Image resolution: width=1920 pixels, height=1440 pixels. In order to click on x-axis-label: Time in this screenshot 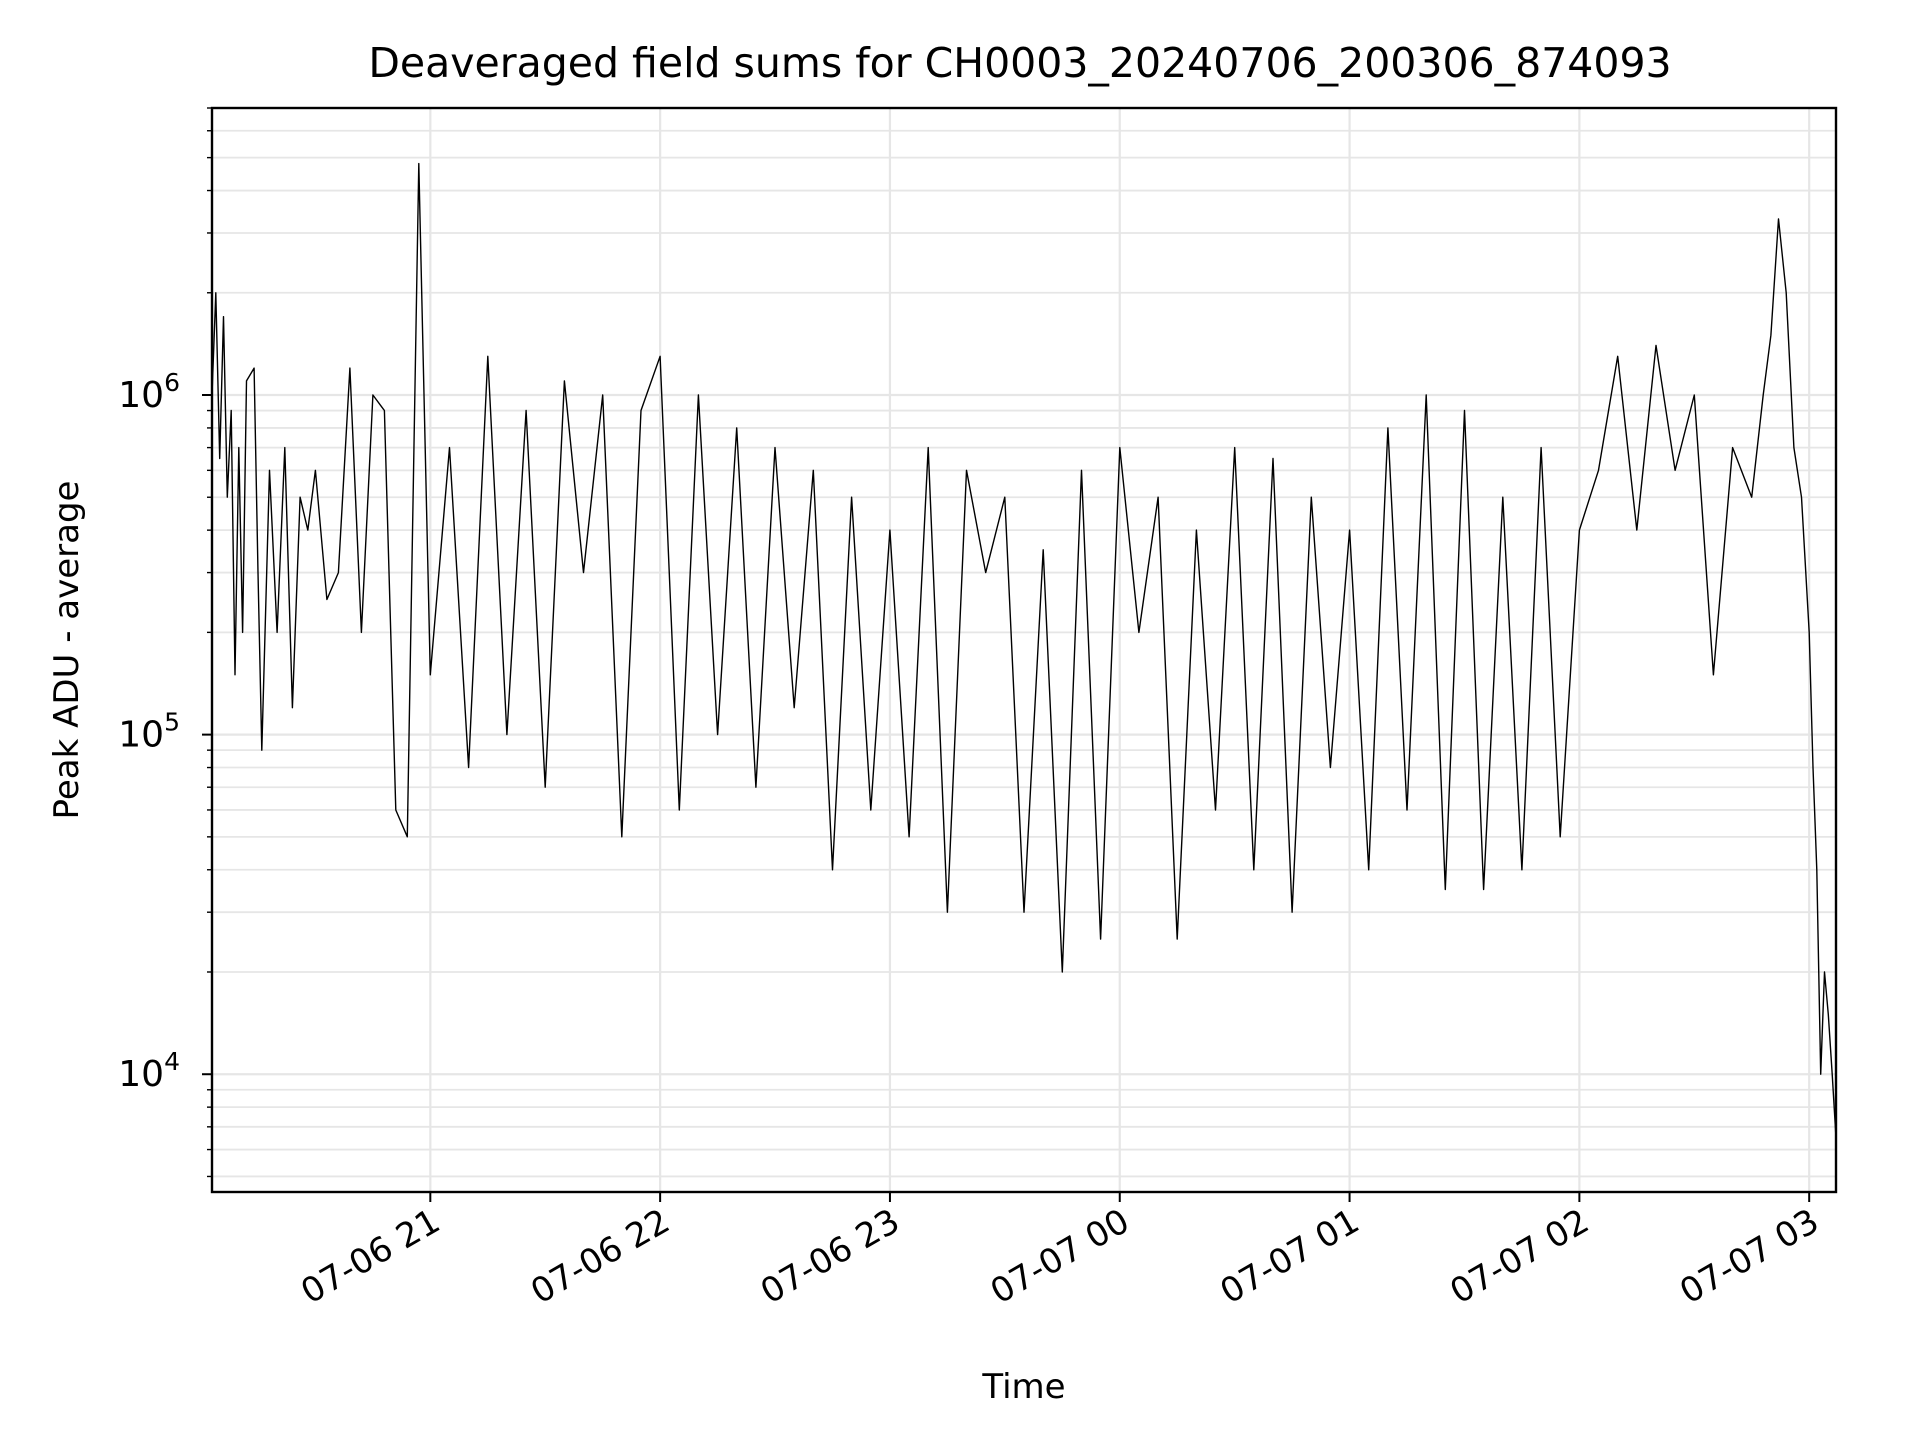, I will do `click(1023, 1387)`.